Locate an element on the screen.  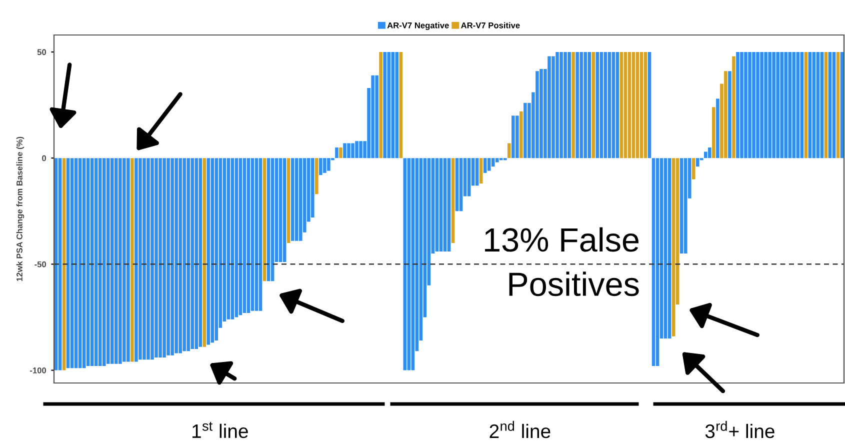
y-tick-label: -100 is located at coordinates (38, 370).